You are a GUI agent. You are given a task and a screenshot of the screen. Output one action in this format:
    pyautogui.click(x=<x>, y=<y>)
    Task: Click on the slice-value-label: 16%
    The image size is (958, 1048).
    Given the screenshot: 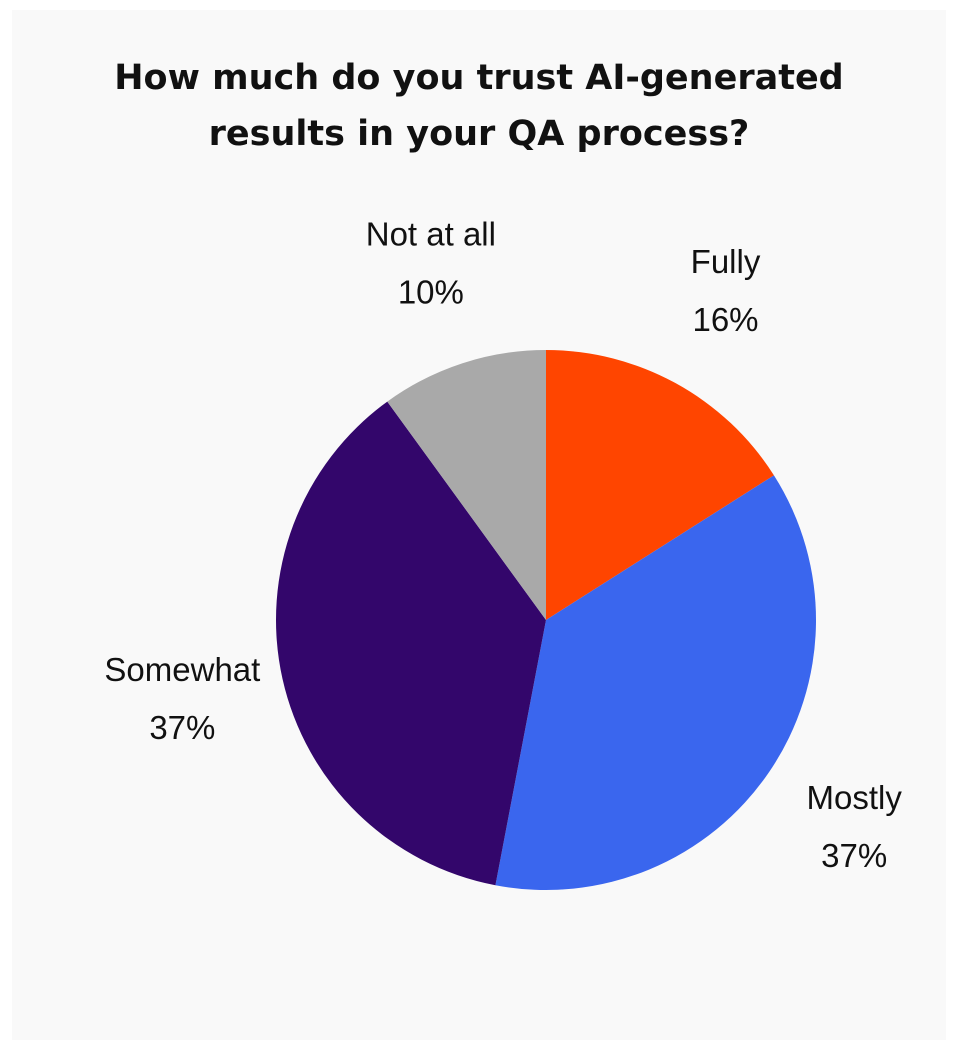 What is the action you would take?
    pyautogui.click(x=725, y=319)
    